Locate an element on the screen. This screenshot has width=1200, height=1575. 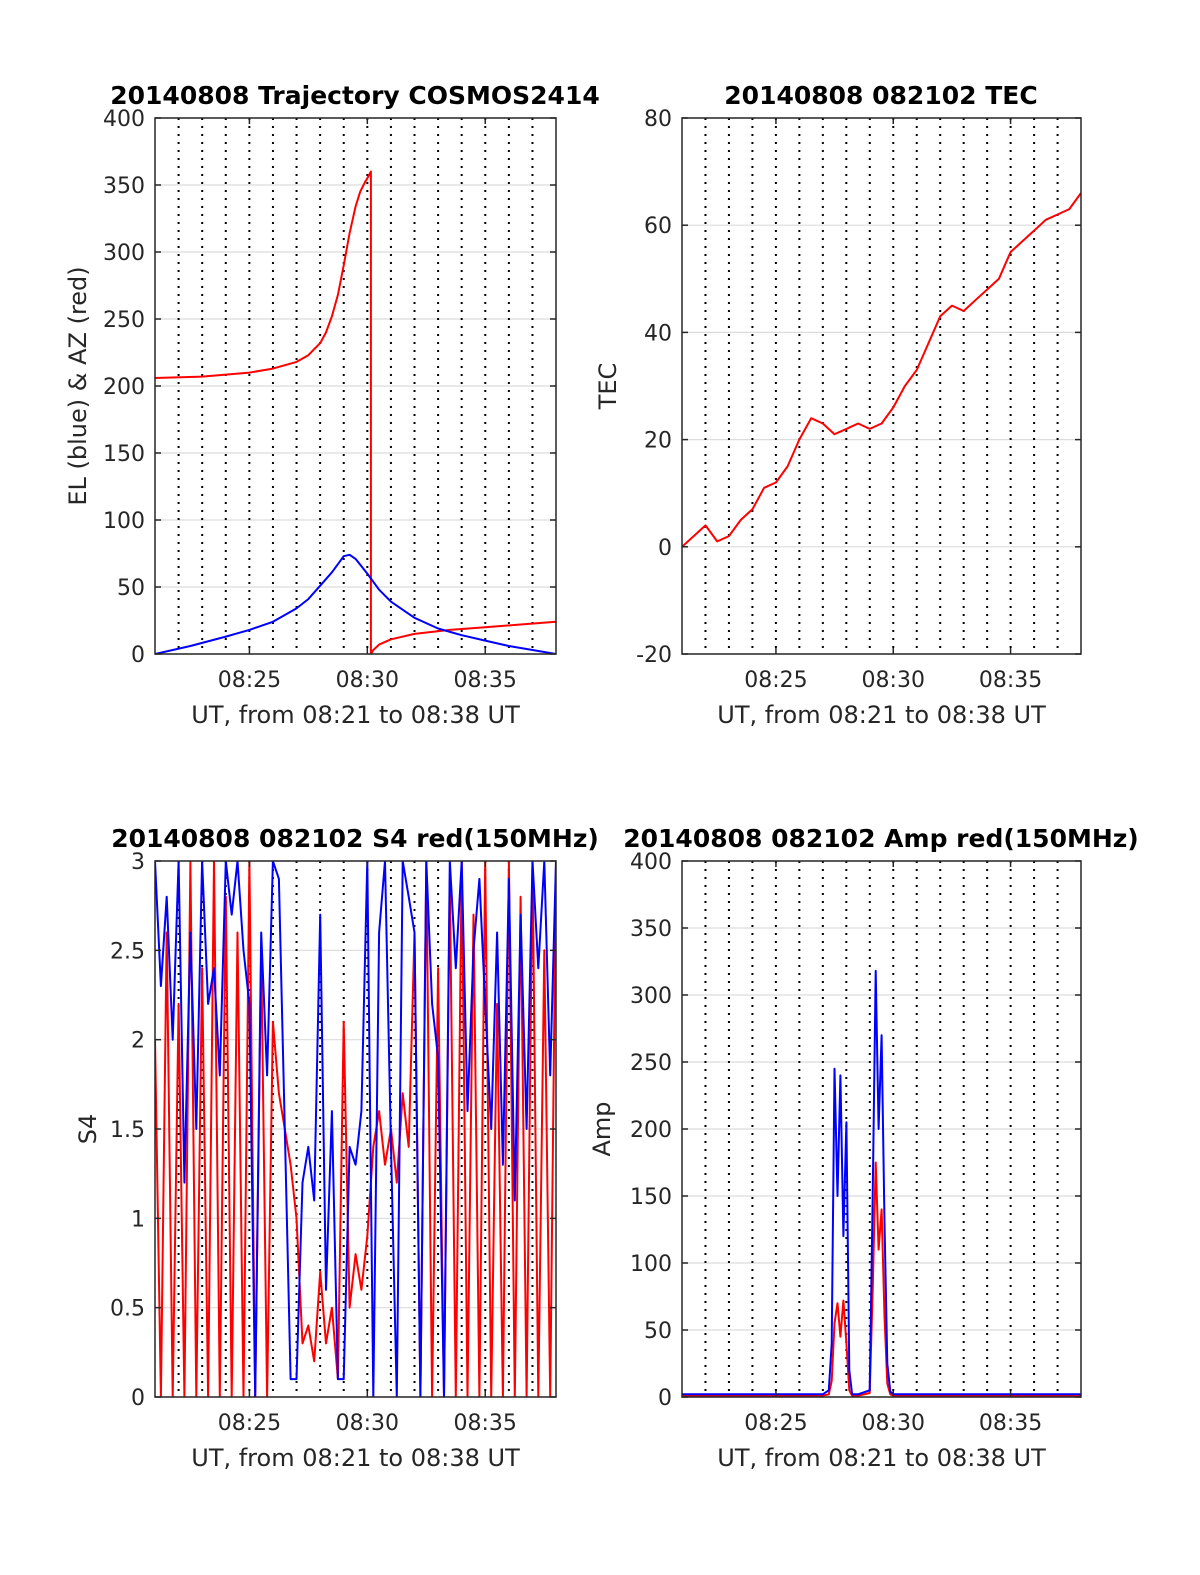
chart-title: 20140808 Trajectory COSMOS2414 is located at coordinates (355, 95).